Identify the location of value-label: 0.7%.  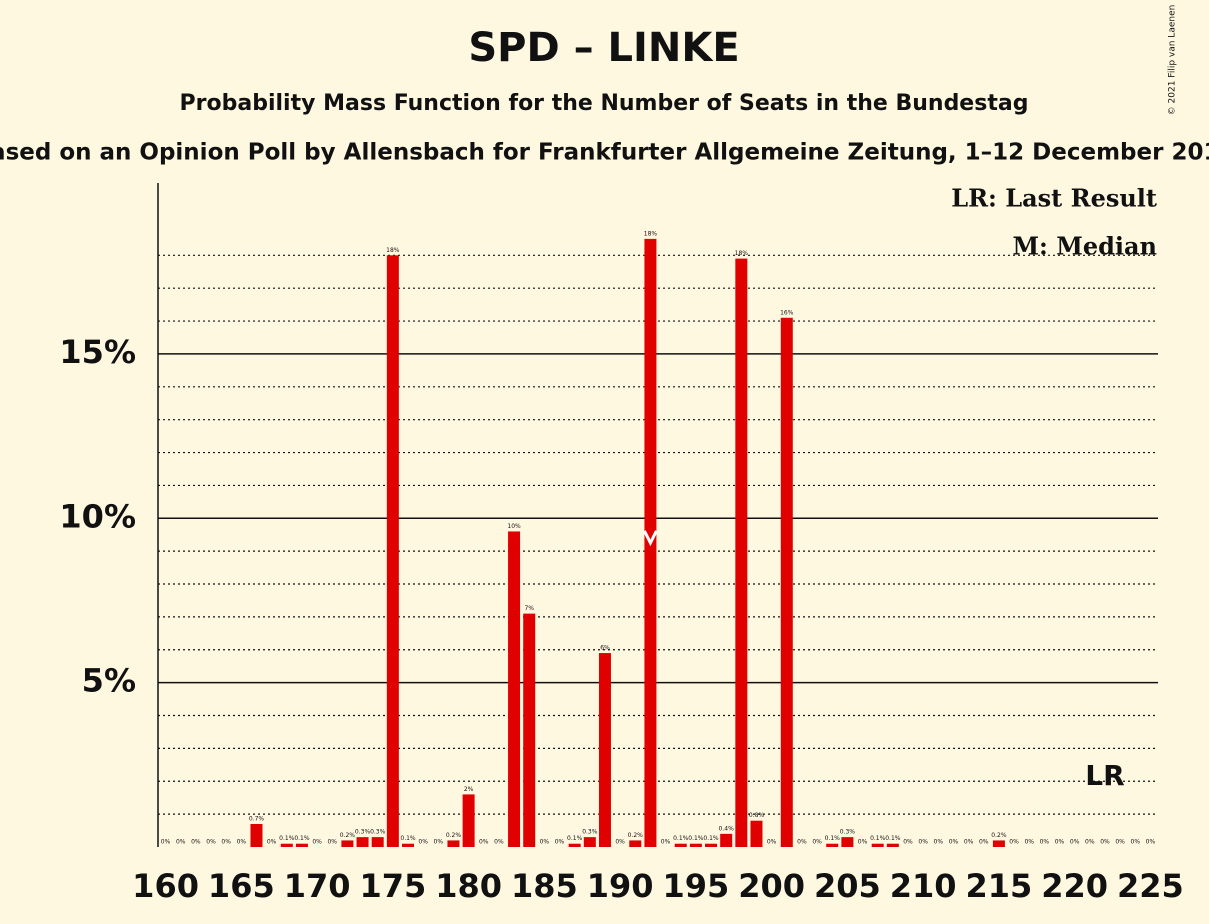
(257, 818).